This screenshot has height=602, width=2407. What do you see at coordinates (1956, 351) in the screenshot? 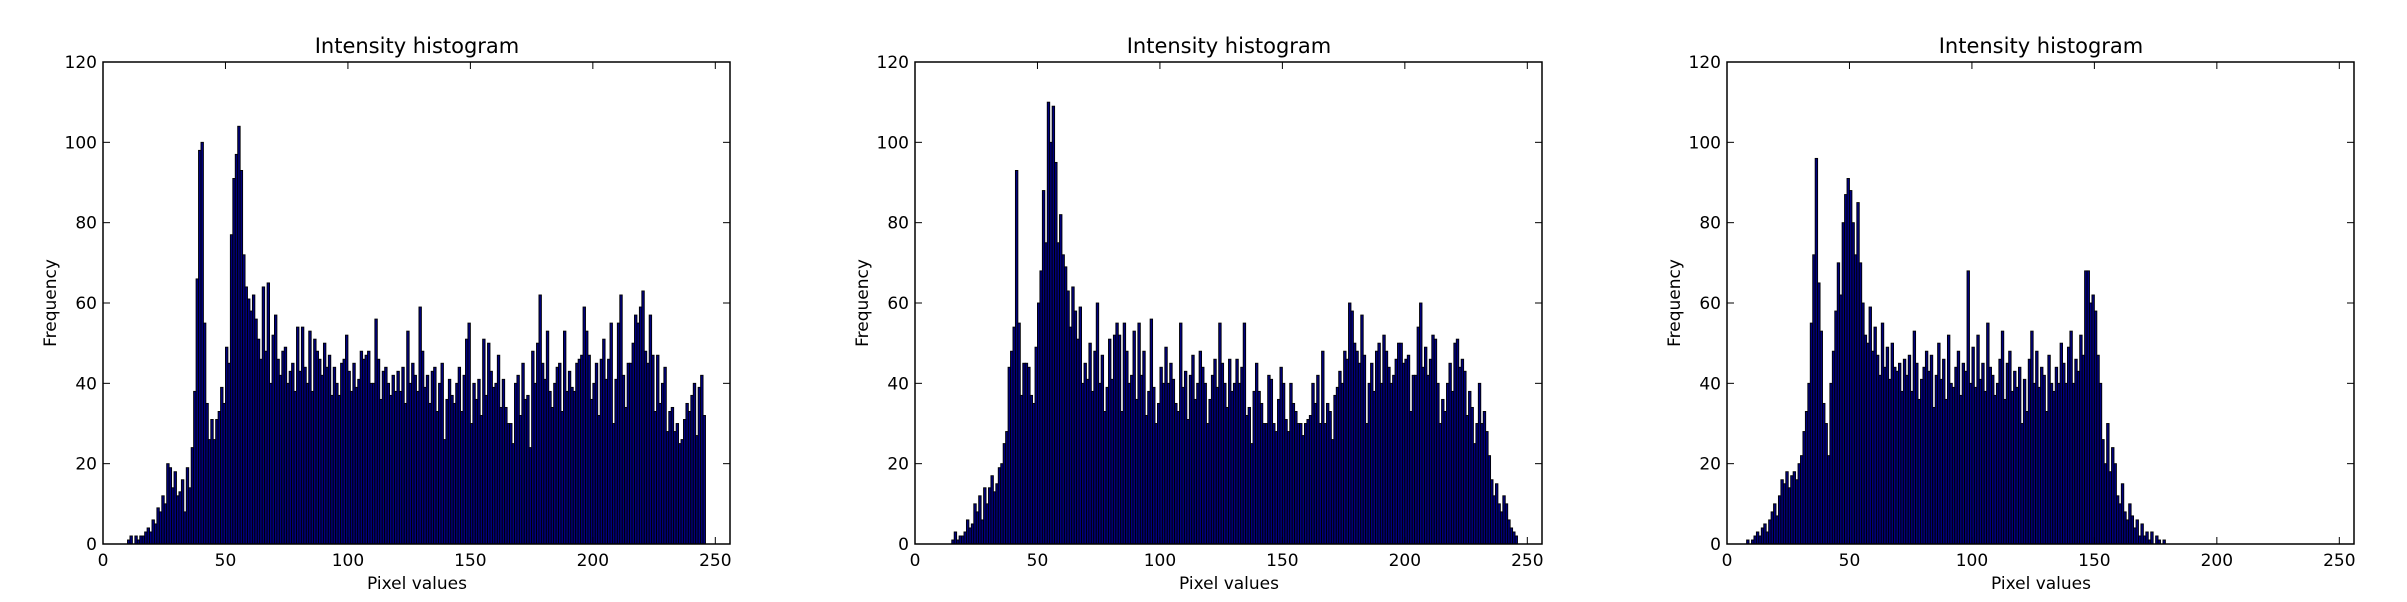
I see `bars` at bounding box center [1956, 351].